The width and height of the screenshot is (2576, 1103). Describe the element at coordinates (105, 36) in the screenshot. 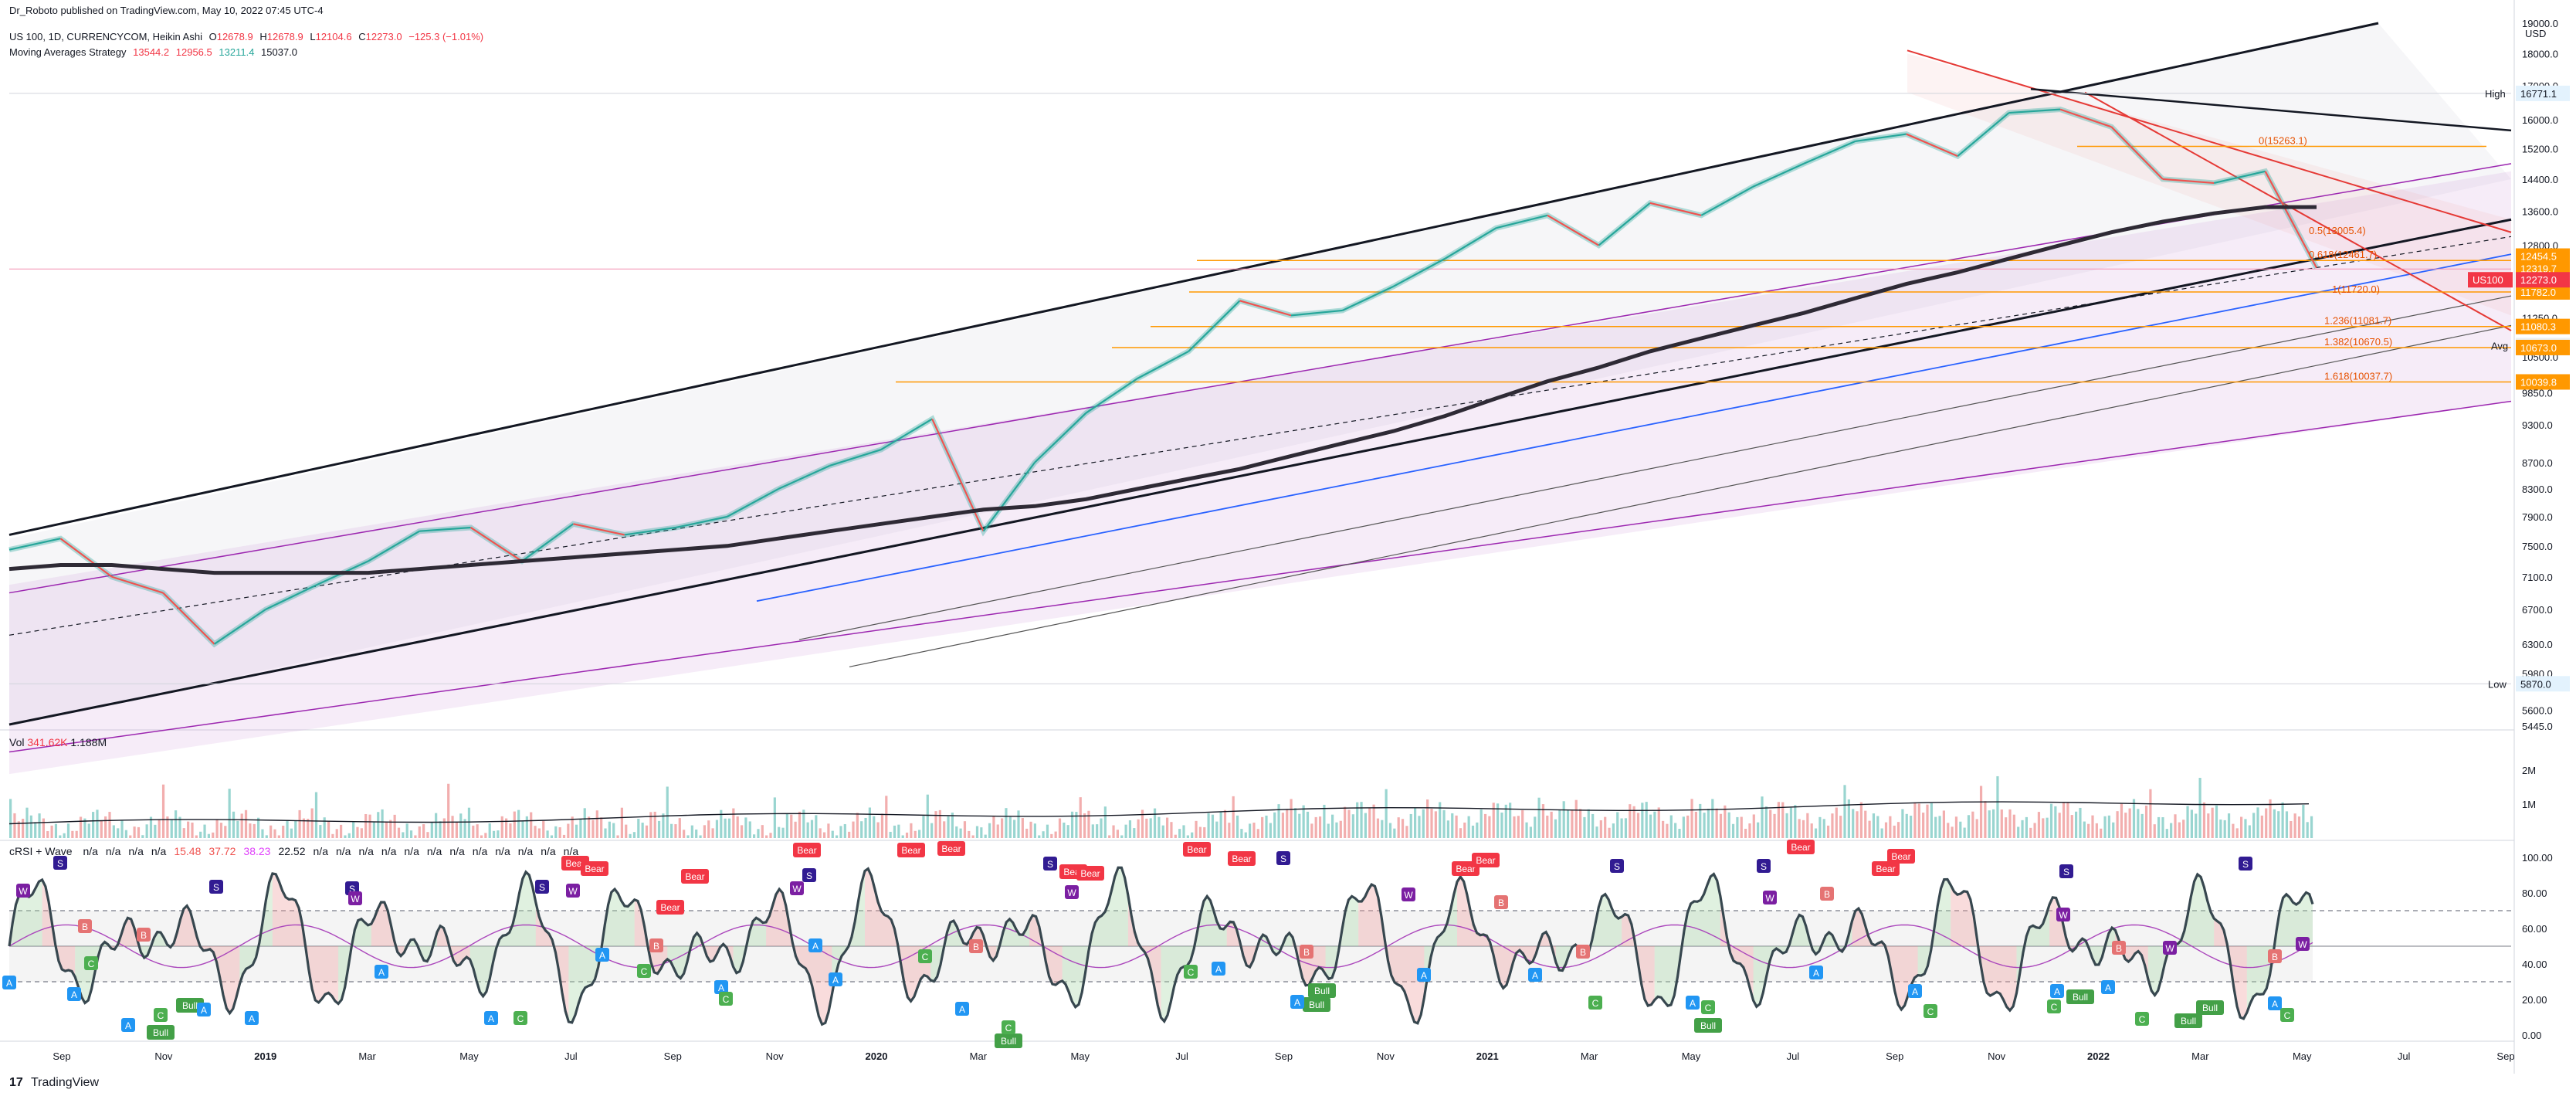

I see `symbol-text: US 100, 1D, CURRENCYCOM, Heikin Ashi` at that location.